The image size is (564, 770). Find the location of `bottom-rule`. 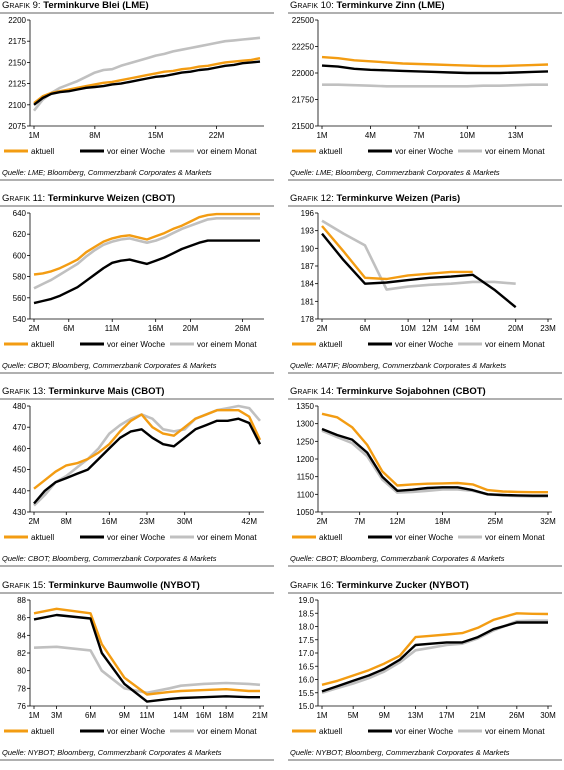

bottom-rule is located at coordinates (137, 373).